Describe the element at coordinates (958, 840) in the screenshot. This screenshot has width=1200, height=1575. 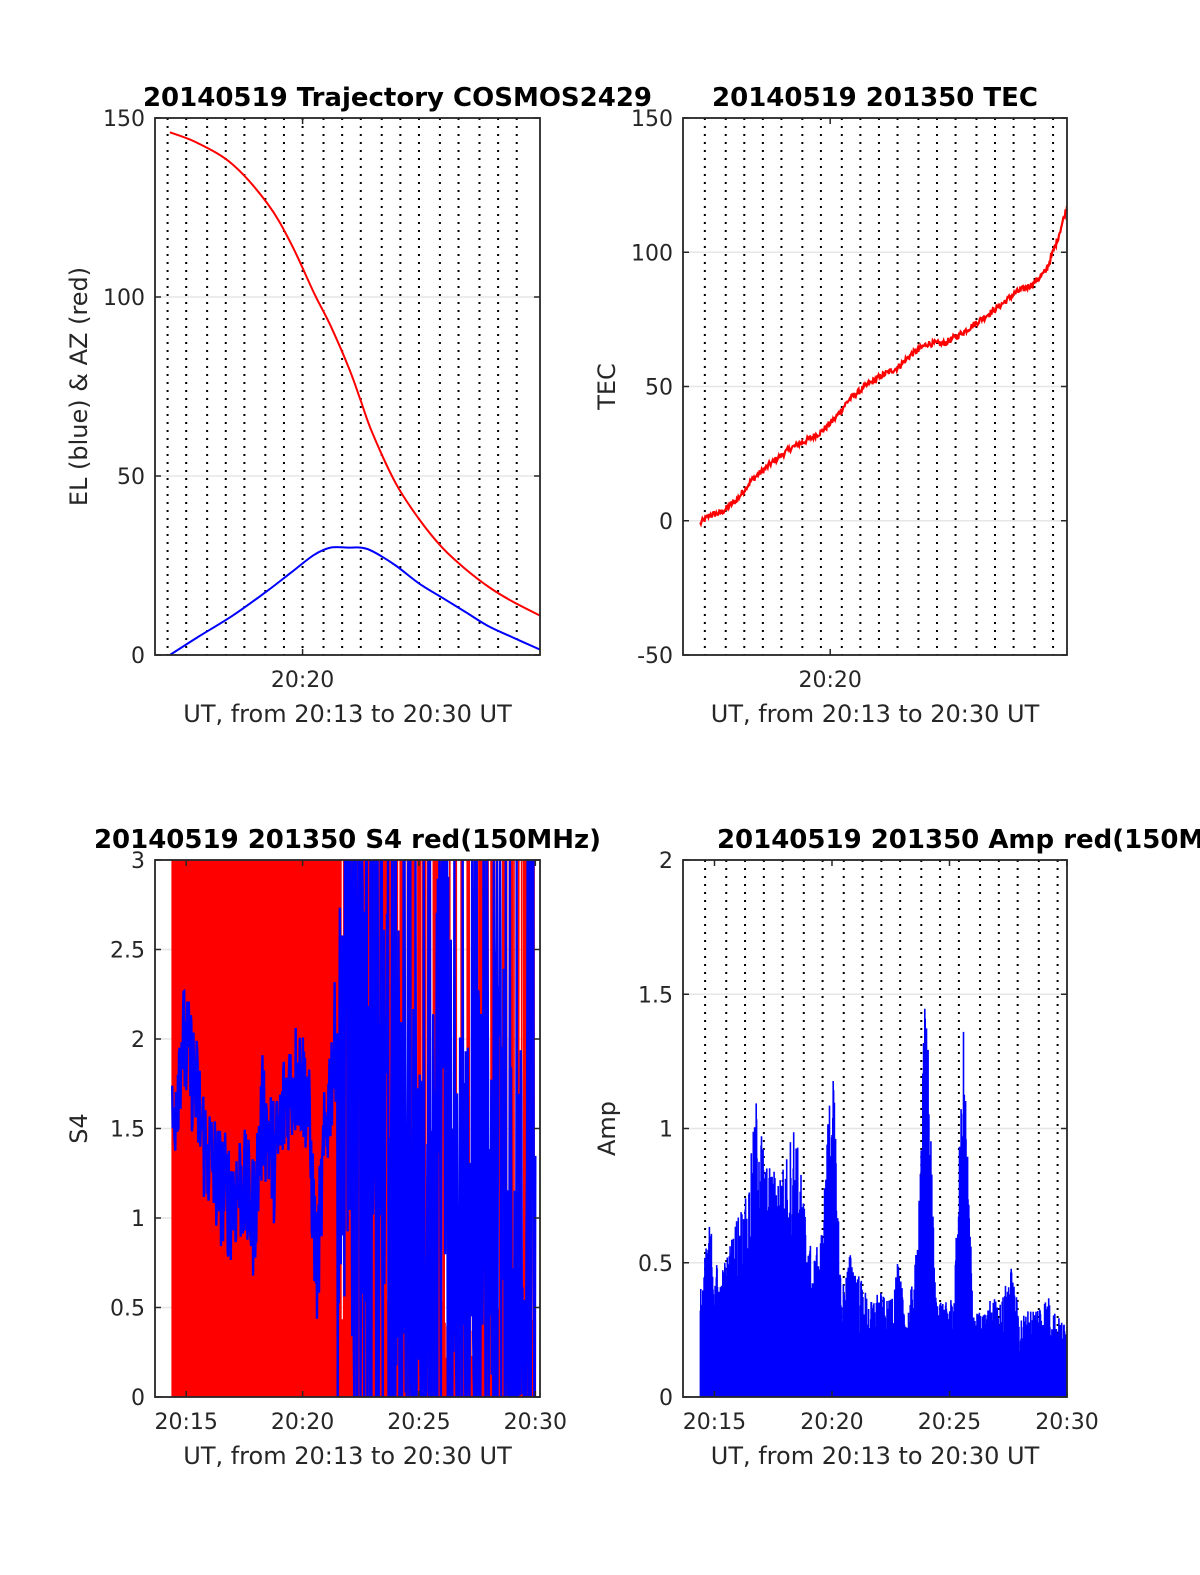
I see `chart-title: 20140519 201350 Amp red(150MHz)` at that location.